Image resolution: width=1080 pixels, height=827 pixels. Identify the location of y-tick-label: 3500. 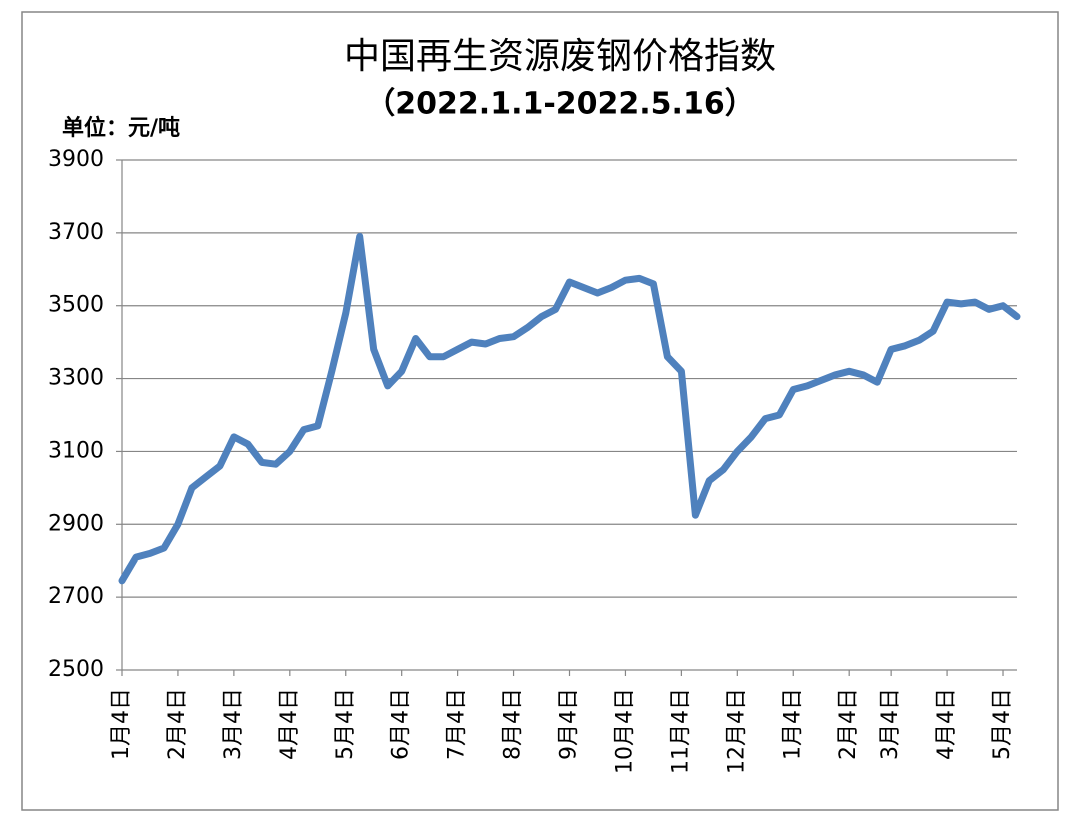
(76, 305).